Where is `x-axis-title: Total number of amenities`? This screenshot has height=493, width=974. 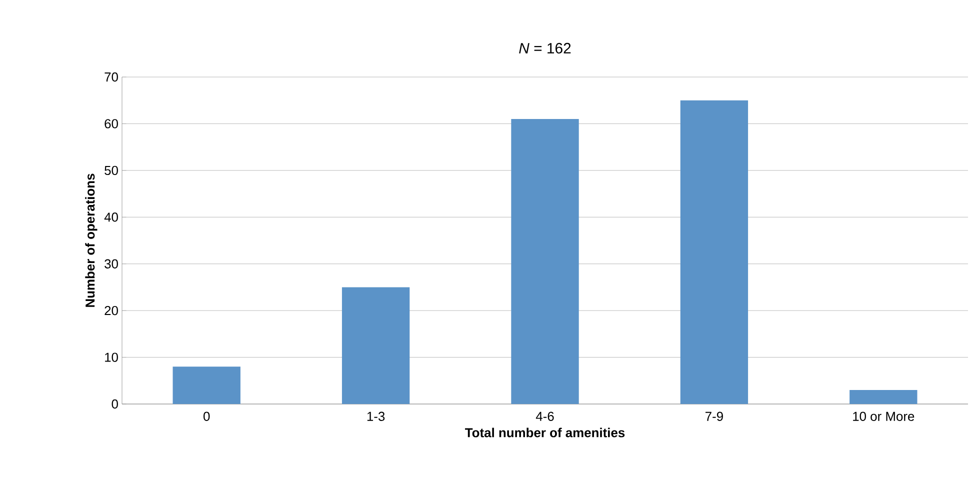
x-axis-title: Total number of amenities is located at coordinates (545, 433).